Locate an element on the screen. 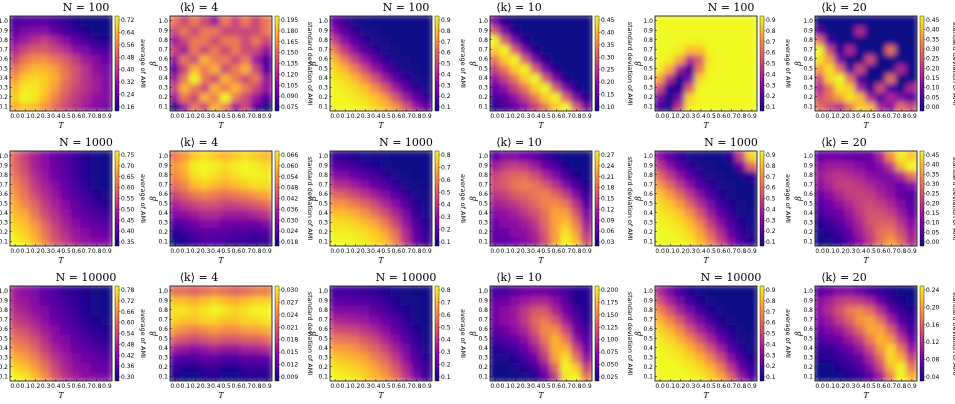  y-tick-label: 0.2 is located at coordinates (4, 367).